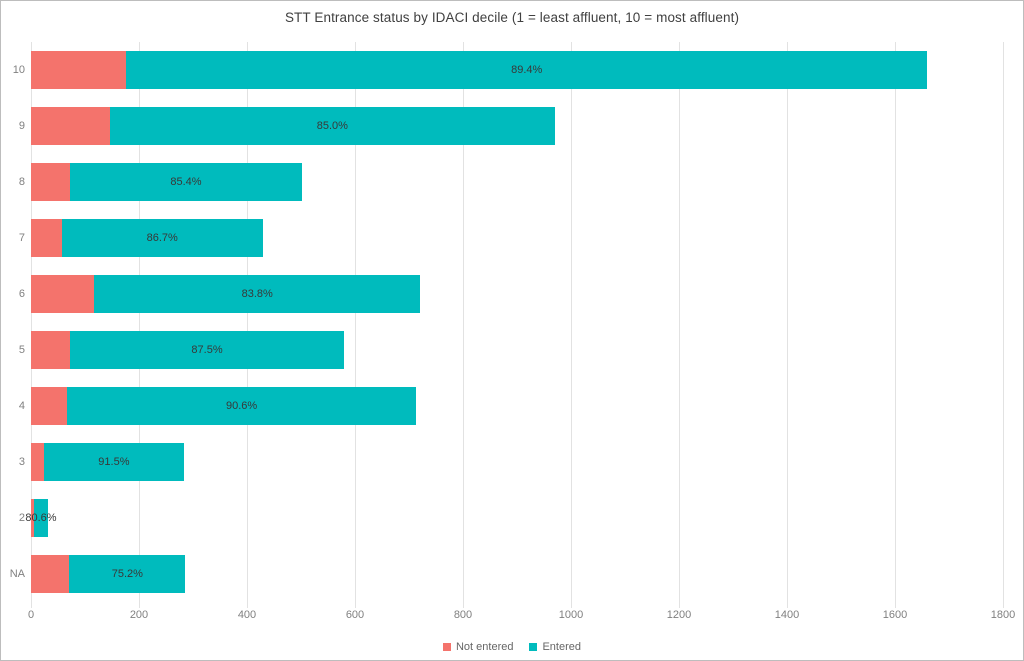  I want to click on bar-segment-entered-3: 91.5%, so click(113, 462).